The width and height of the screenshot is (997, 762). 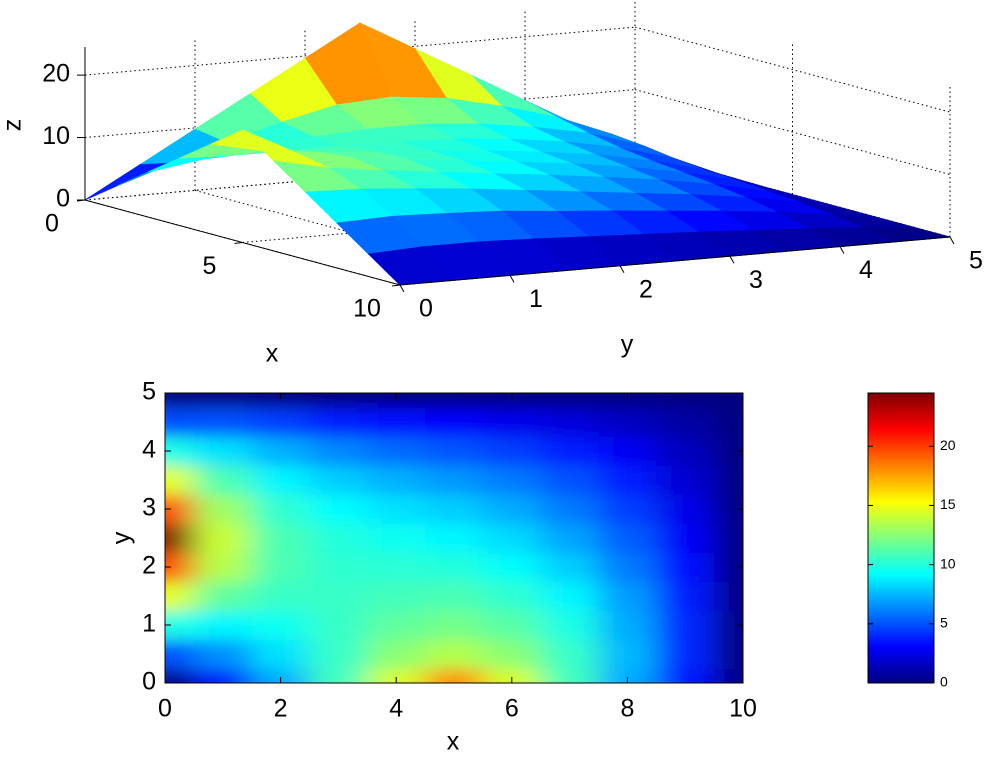 I want to click on y-tick-label: 3, so click(x=756, y=280).